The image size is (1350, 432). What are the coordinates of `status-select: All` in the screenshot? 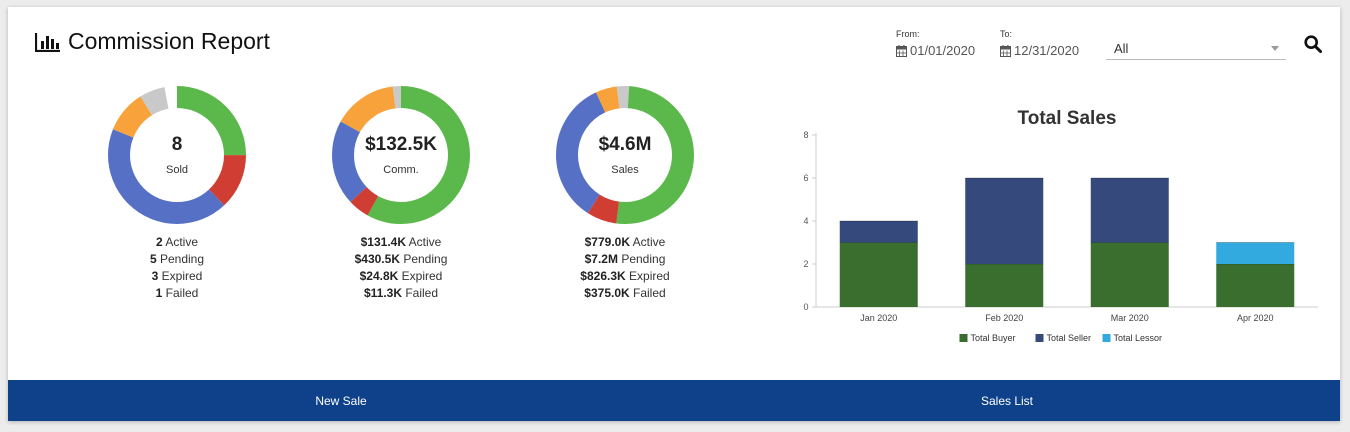 It's located at (1196, 48).